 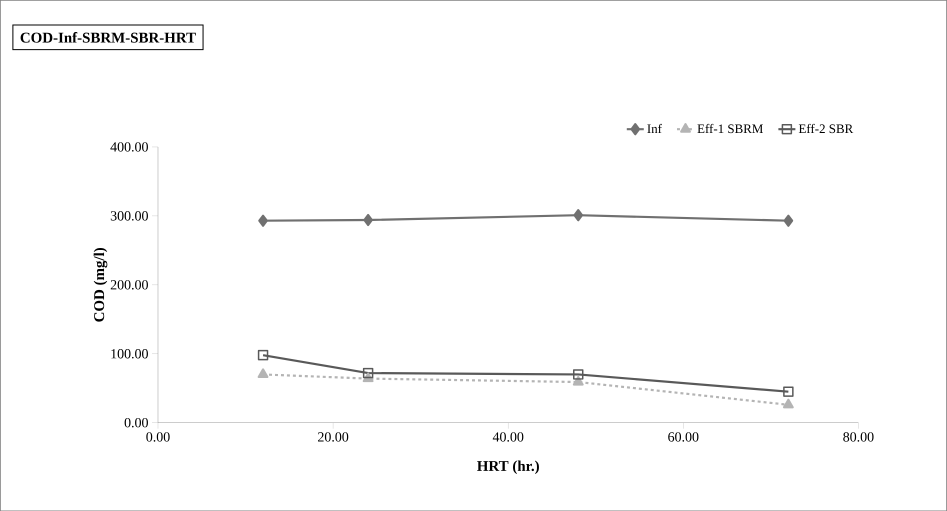 I want to click on legend-label: Inf, so click(x=654, y=128).